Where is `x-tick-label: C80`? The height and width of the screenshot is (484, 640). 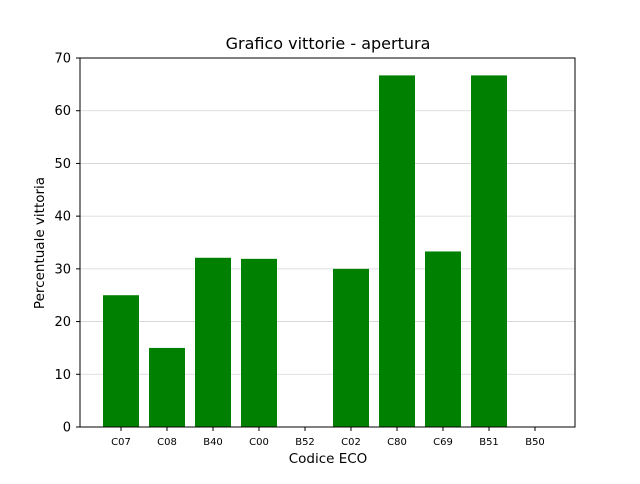
x-tick-label: C80 is located at coordinates (397, 442).